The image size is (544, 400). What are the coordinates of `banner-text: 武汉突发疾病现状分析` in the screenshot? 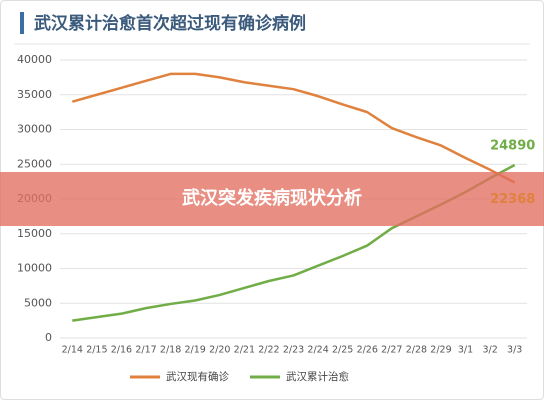 It's located at (272, 198).